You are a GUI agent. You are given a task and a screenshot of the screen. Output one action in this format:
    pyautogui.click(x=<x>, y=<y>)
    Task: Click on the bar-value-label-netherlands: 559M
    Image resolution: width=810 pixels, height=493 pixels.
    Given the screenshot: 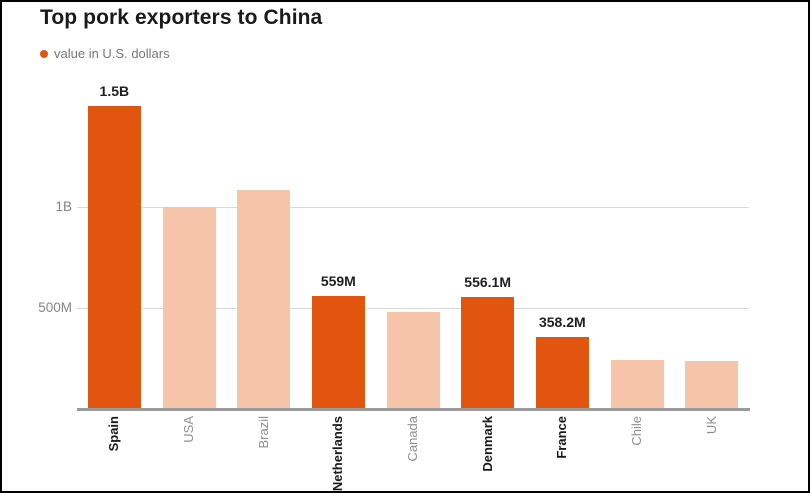 What is the action you would take?
    pyautogui.click(x=338, y=281)
    